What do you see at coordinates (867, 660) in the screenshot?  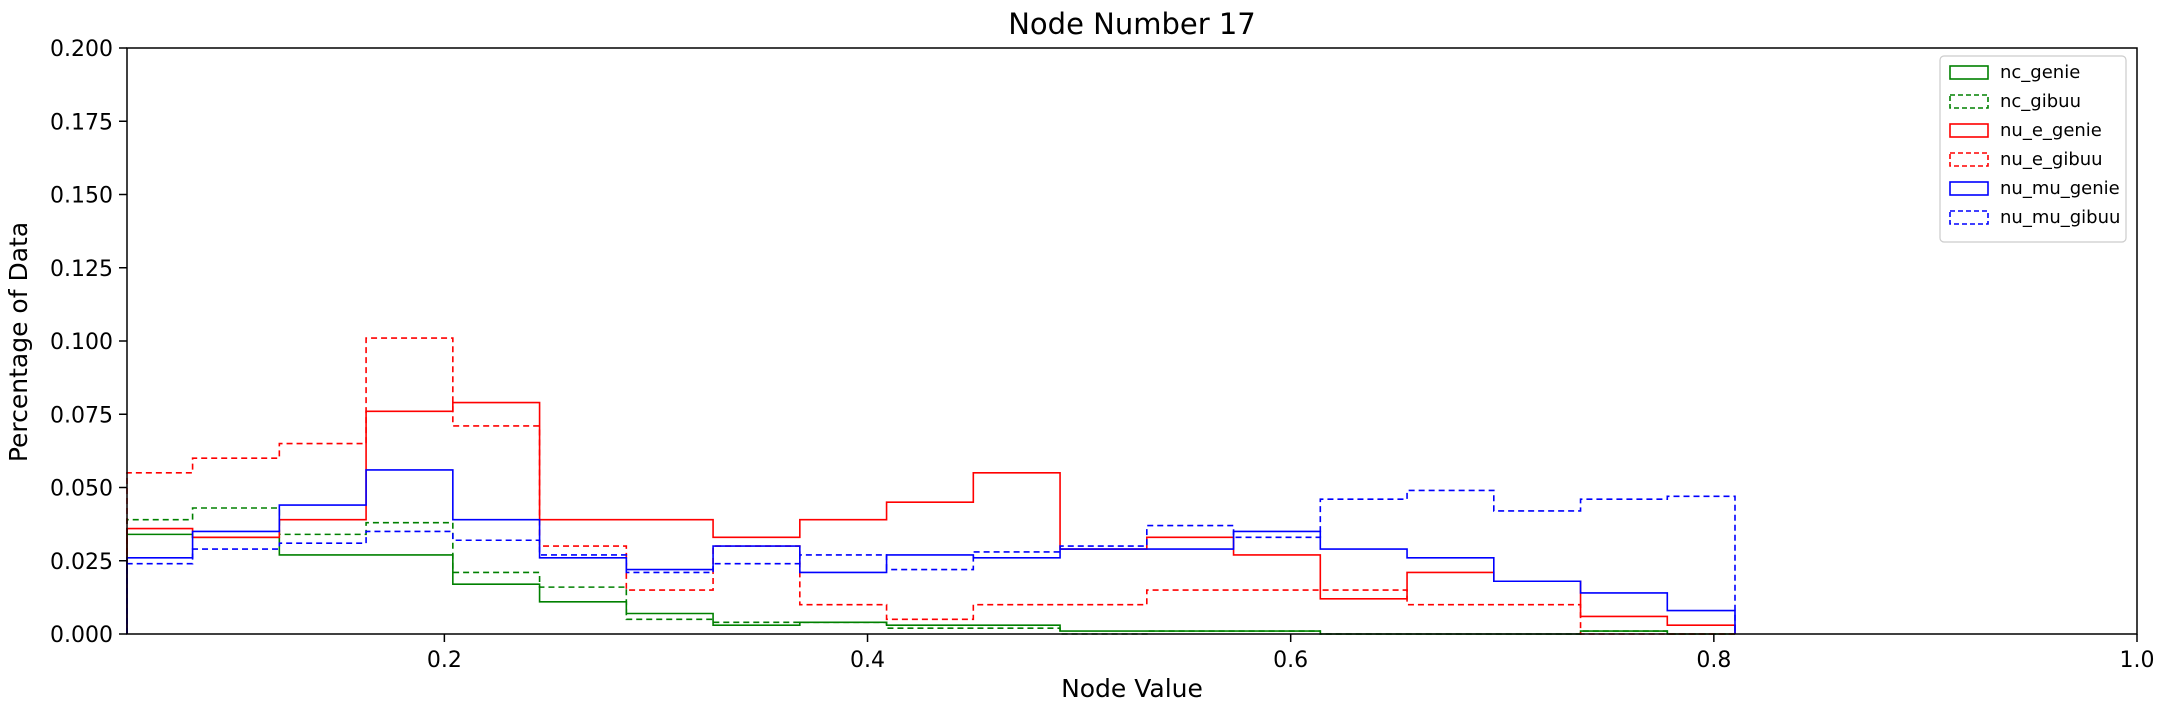 I see `x-tick-label: 0.4` at bounding box center [867, 660].